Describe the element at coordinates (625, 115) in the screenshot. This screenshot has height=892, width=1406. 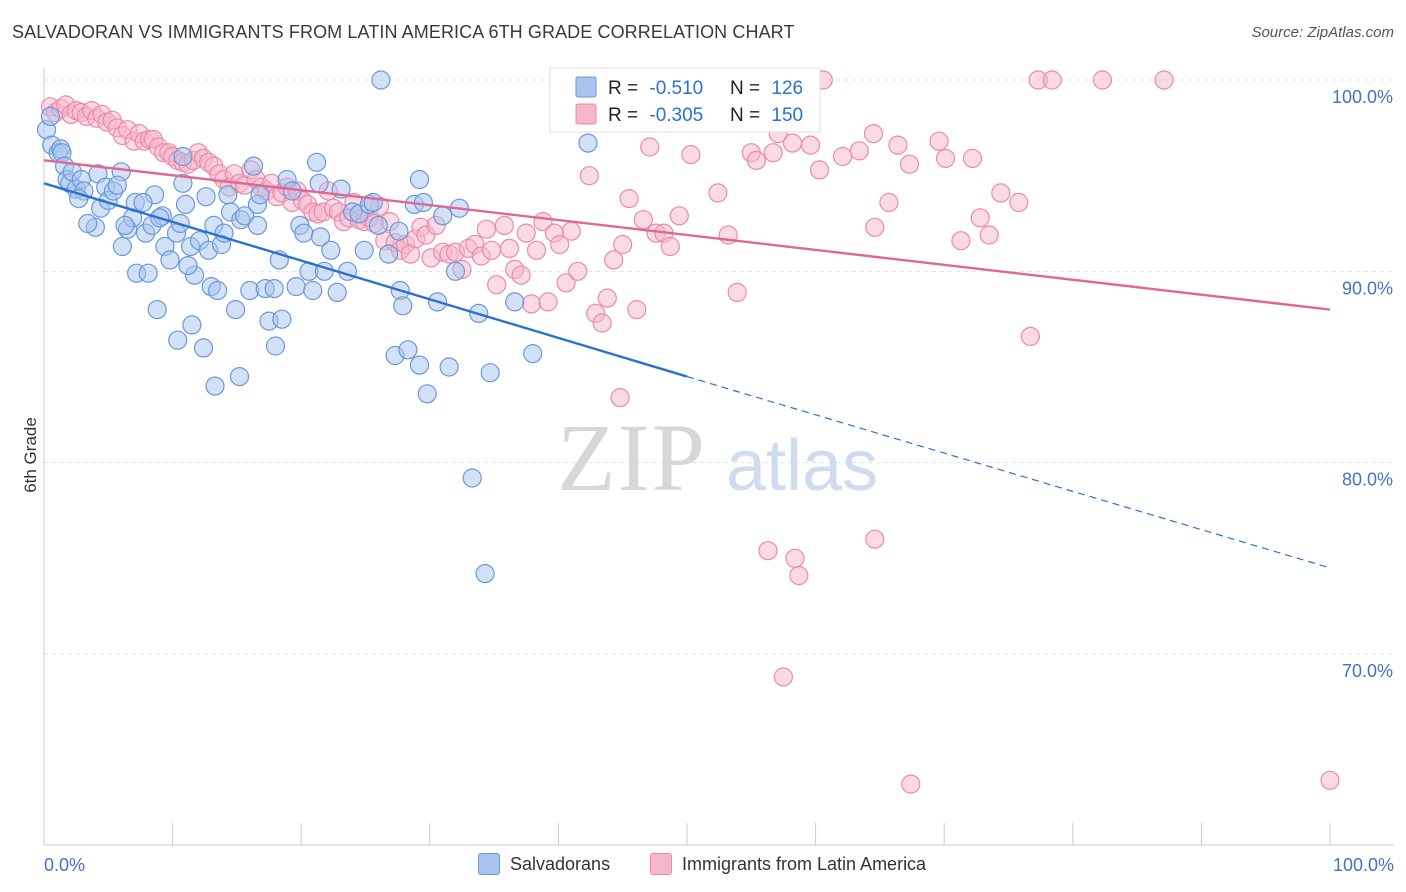
I see `legend-row2-r-label: R =` at that location.